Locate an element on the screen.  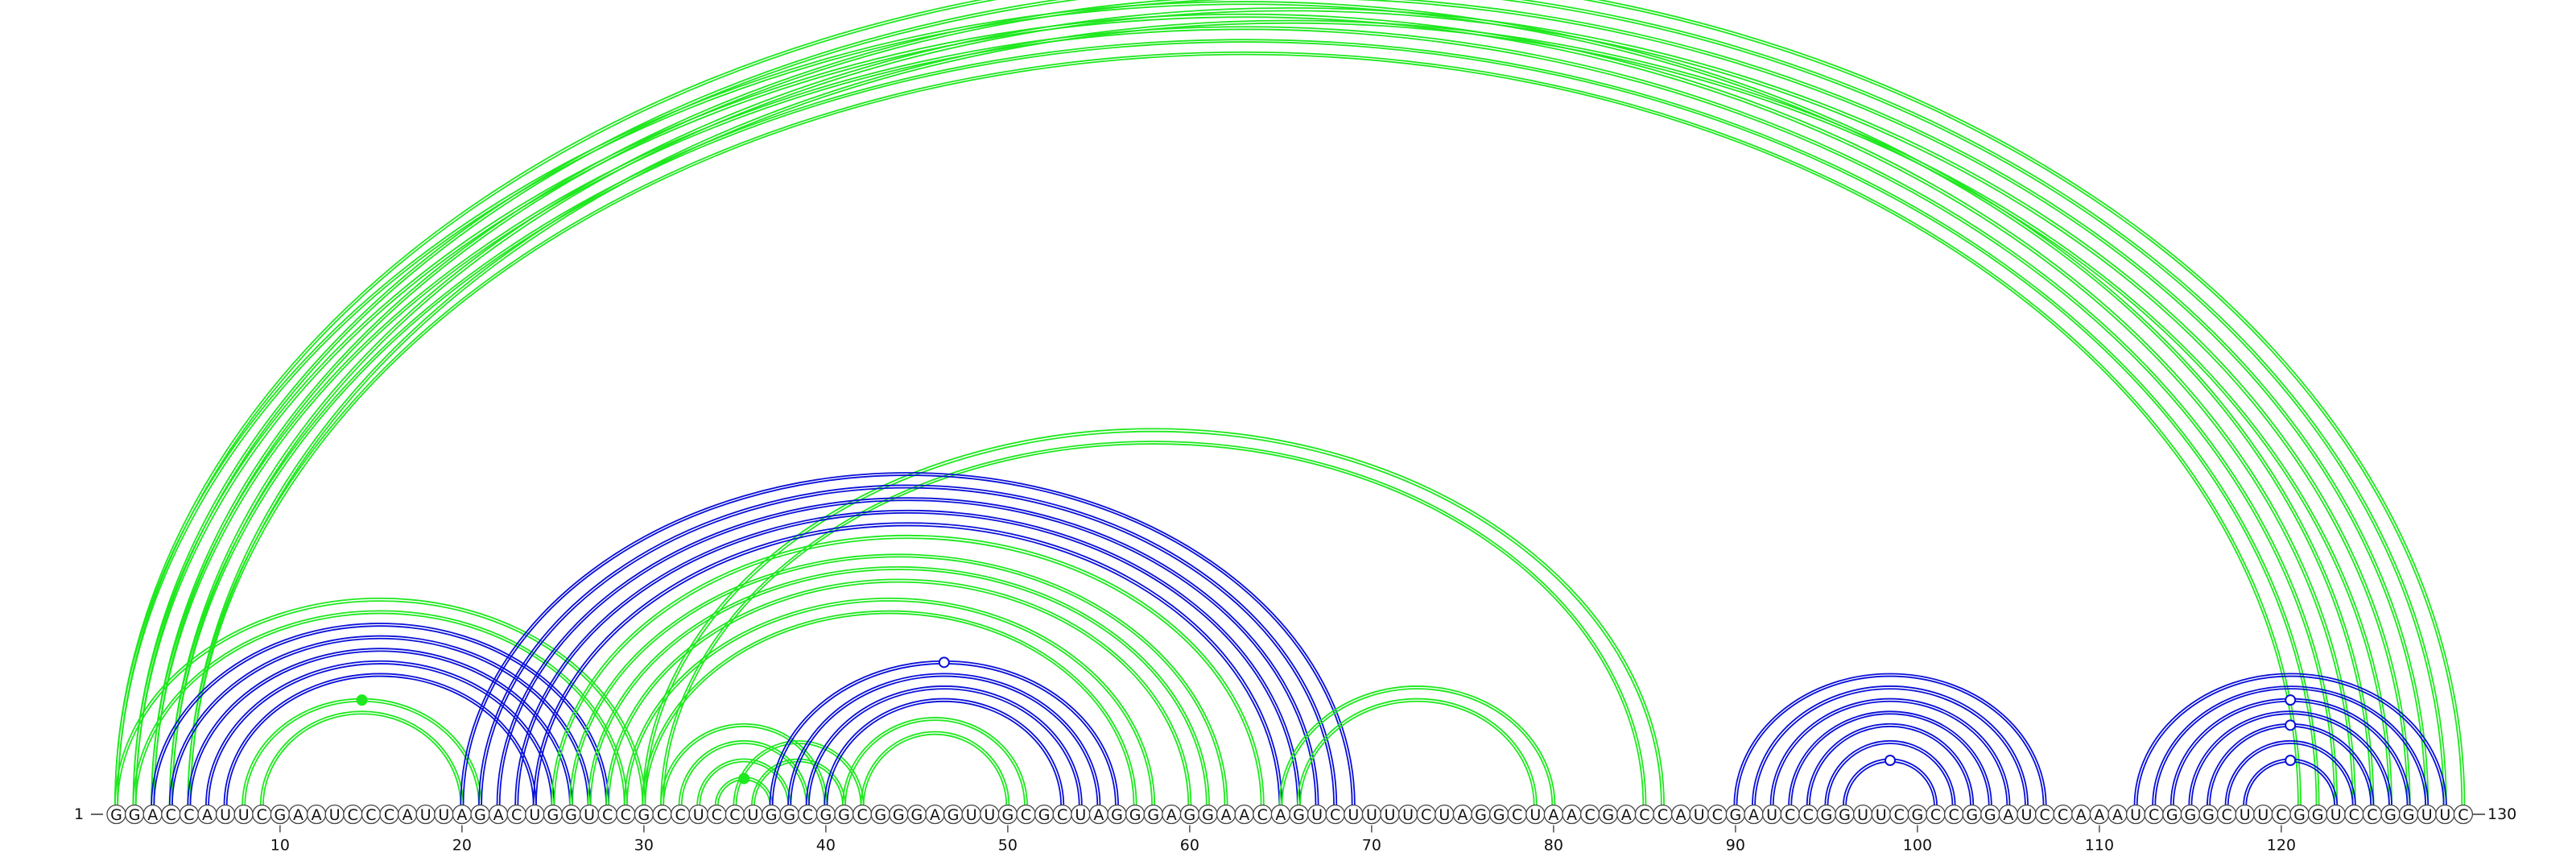
nucleotide-14: C is located at coordinates (353, 814).